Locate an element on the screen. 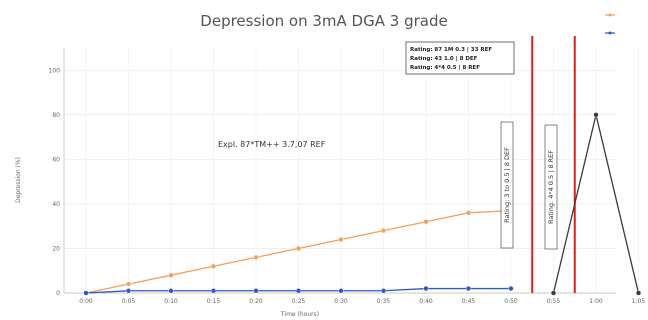 The height and width of the screenshot is (320, 648). y-tick-label-2: 40 is located at coordinates (56, 204).